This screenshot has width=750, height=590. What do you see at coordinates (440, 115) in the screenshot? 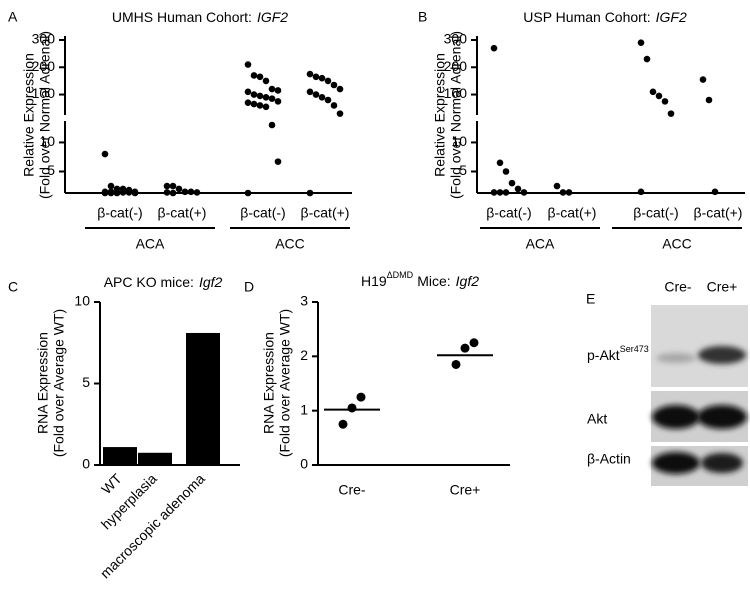
I see `y-axis-label: Relative Expression` at bounding box center [440, 115].